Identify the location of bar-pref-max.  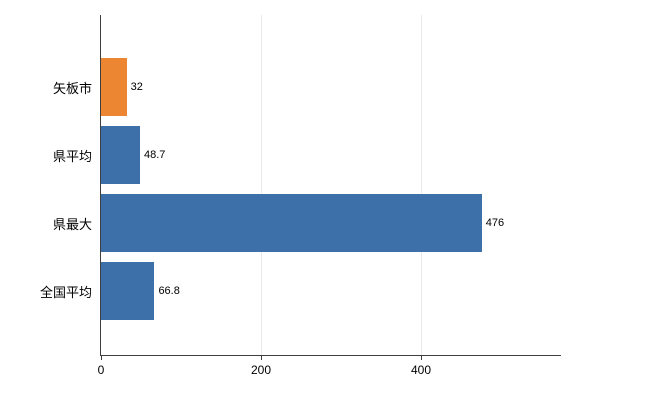
(291, 223).